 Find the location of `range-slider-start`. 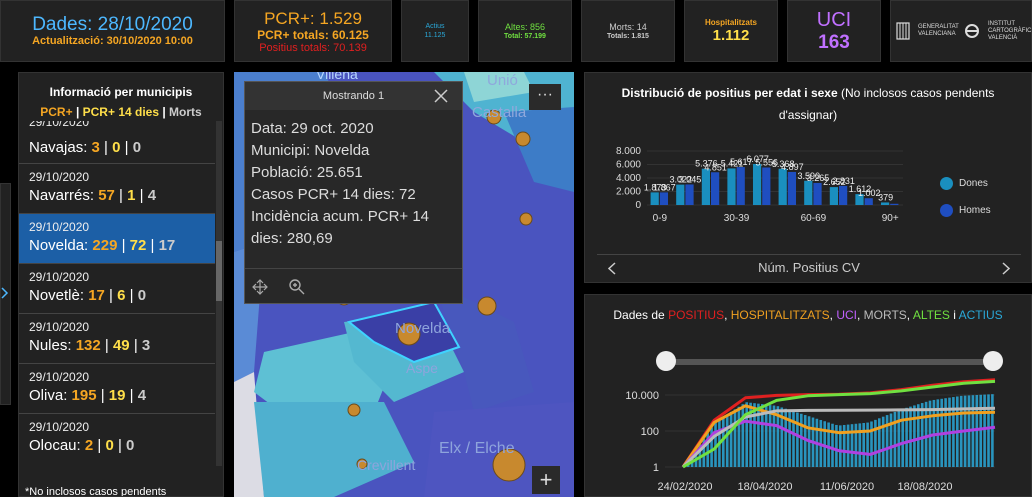

range-slider-start is located at coordinates (666, 361).